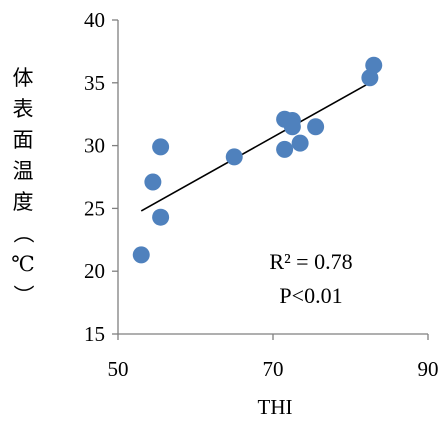  Describe the element at coordinates (94, 208) in the screenshot. I see `y-tick-label: 25` at that location.